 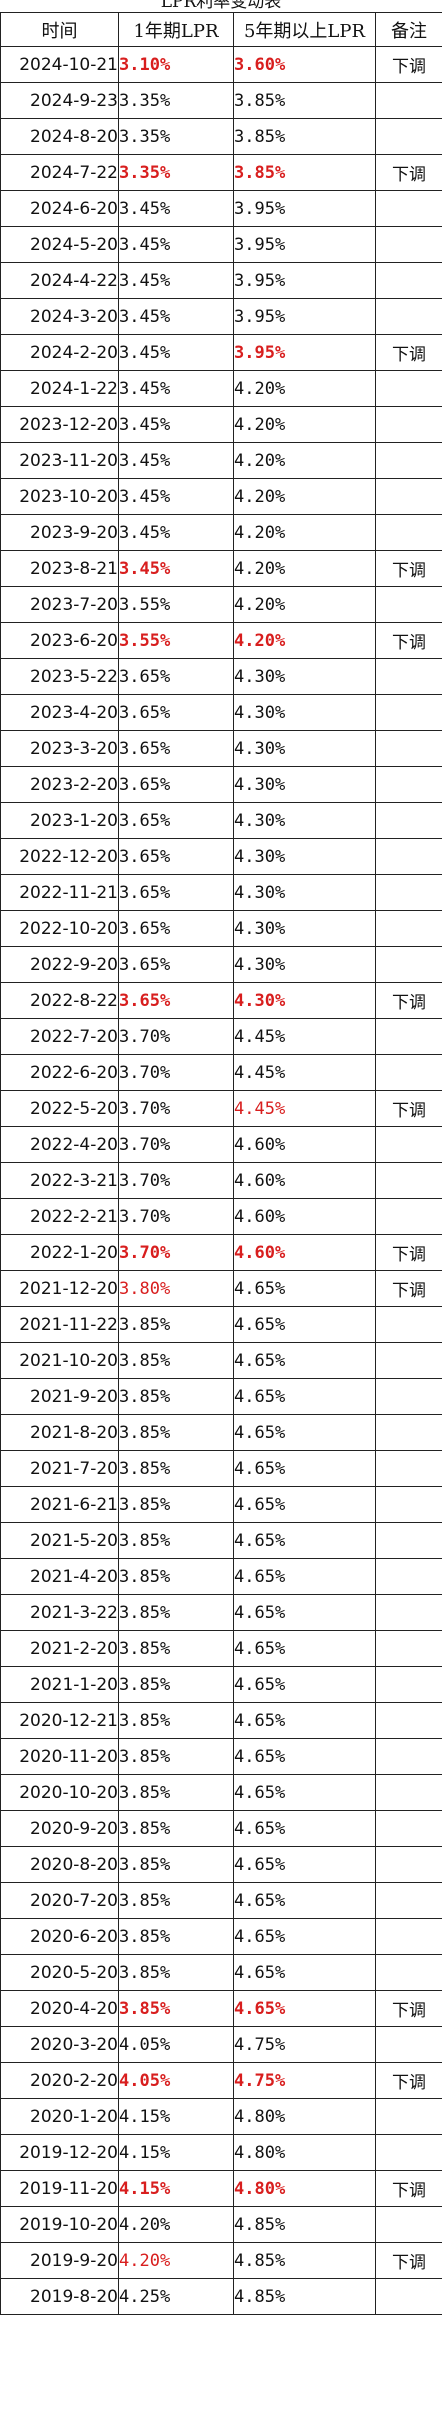 What do you see at coordinates (59, 1216) in the screenshot?
I see `cell-date: 2022-2-21` at bounding box center [59, 1216].